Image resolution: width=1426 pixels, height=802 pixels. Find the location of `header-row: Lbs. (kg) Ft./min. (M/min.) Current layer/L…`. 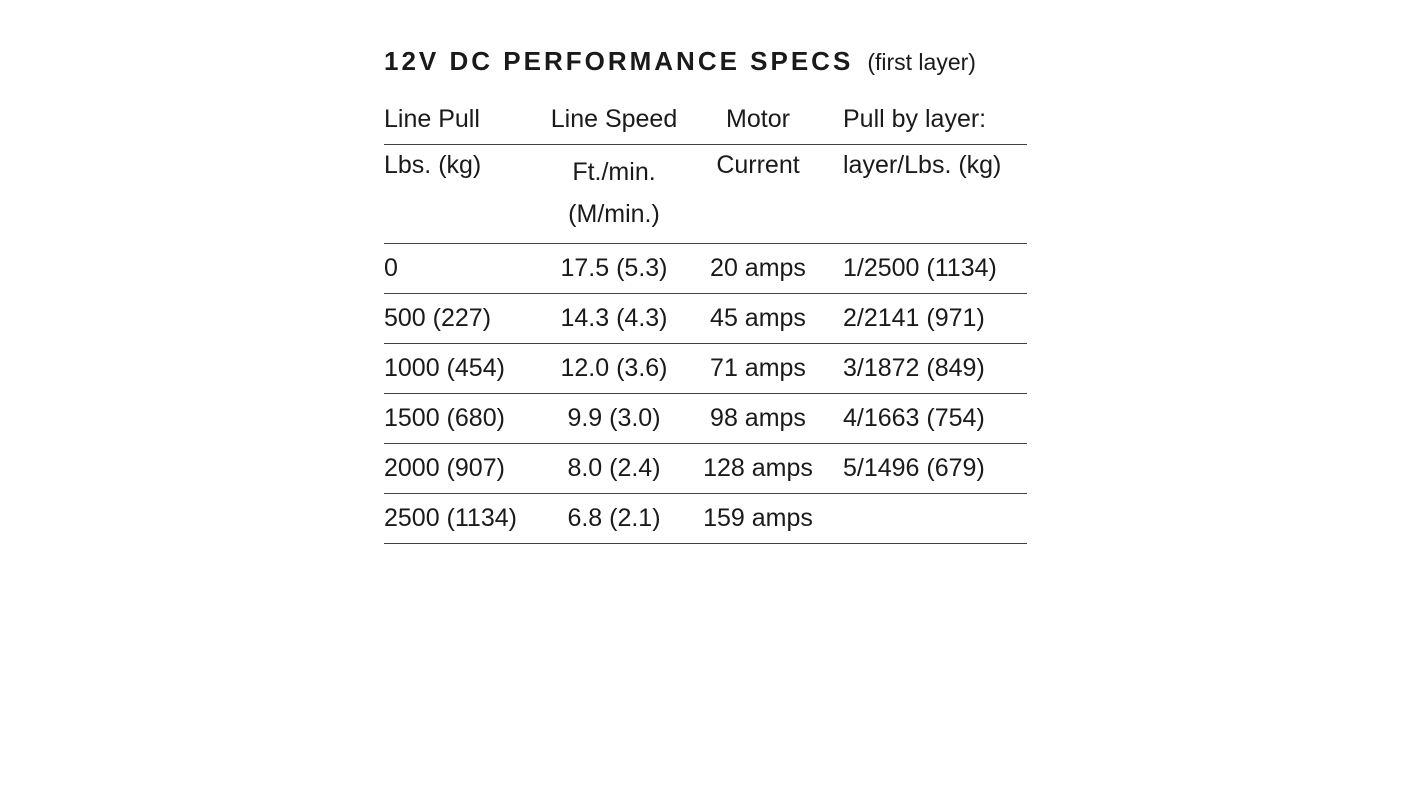

header-row: Lbs. (kg) Ft./min. (M/min.) Current layer/L… is located at coordinates (705, 194).